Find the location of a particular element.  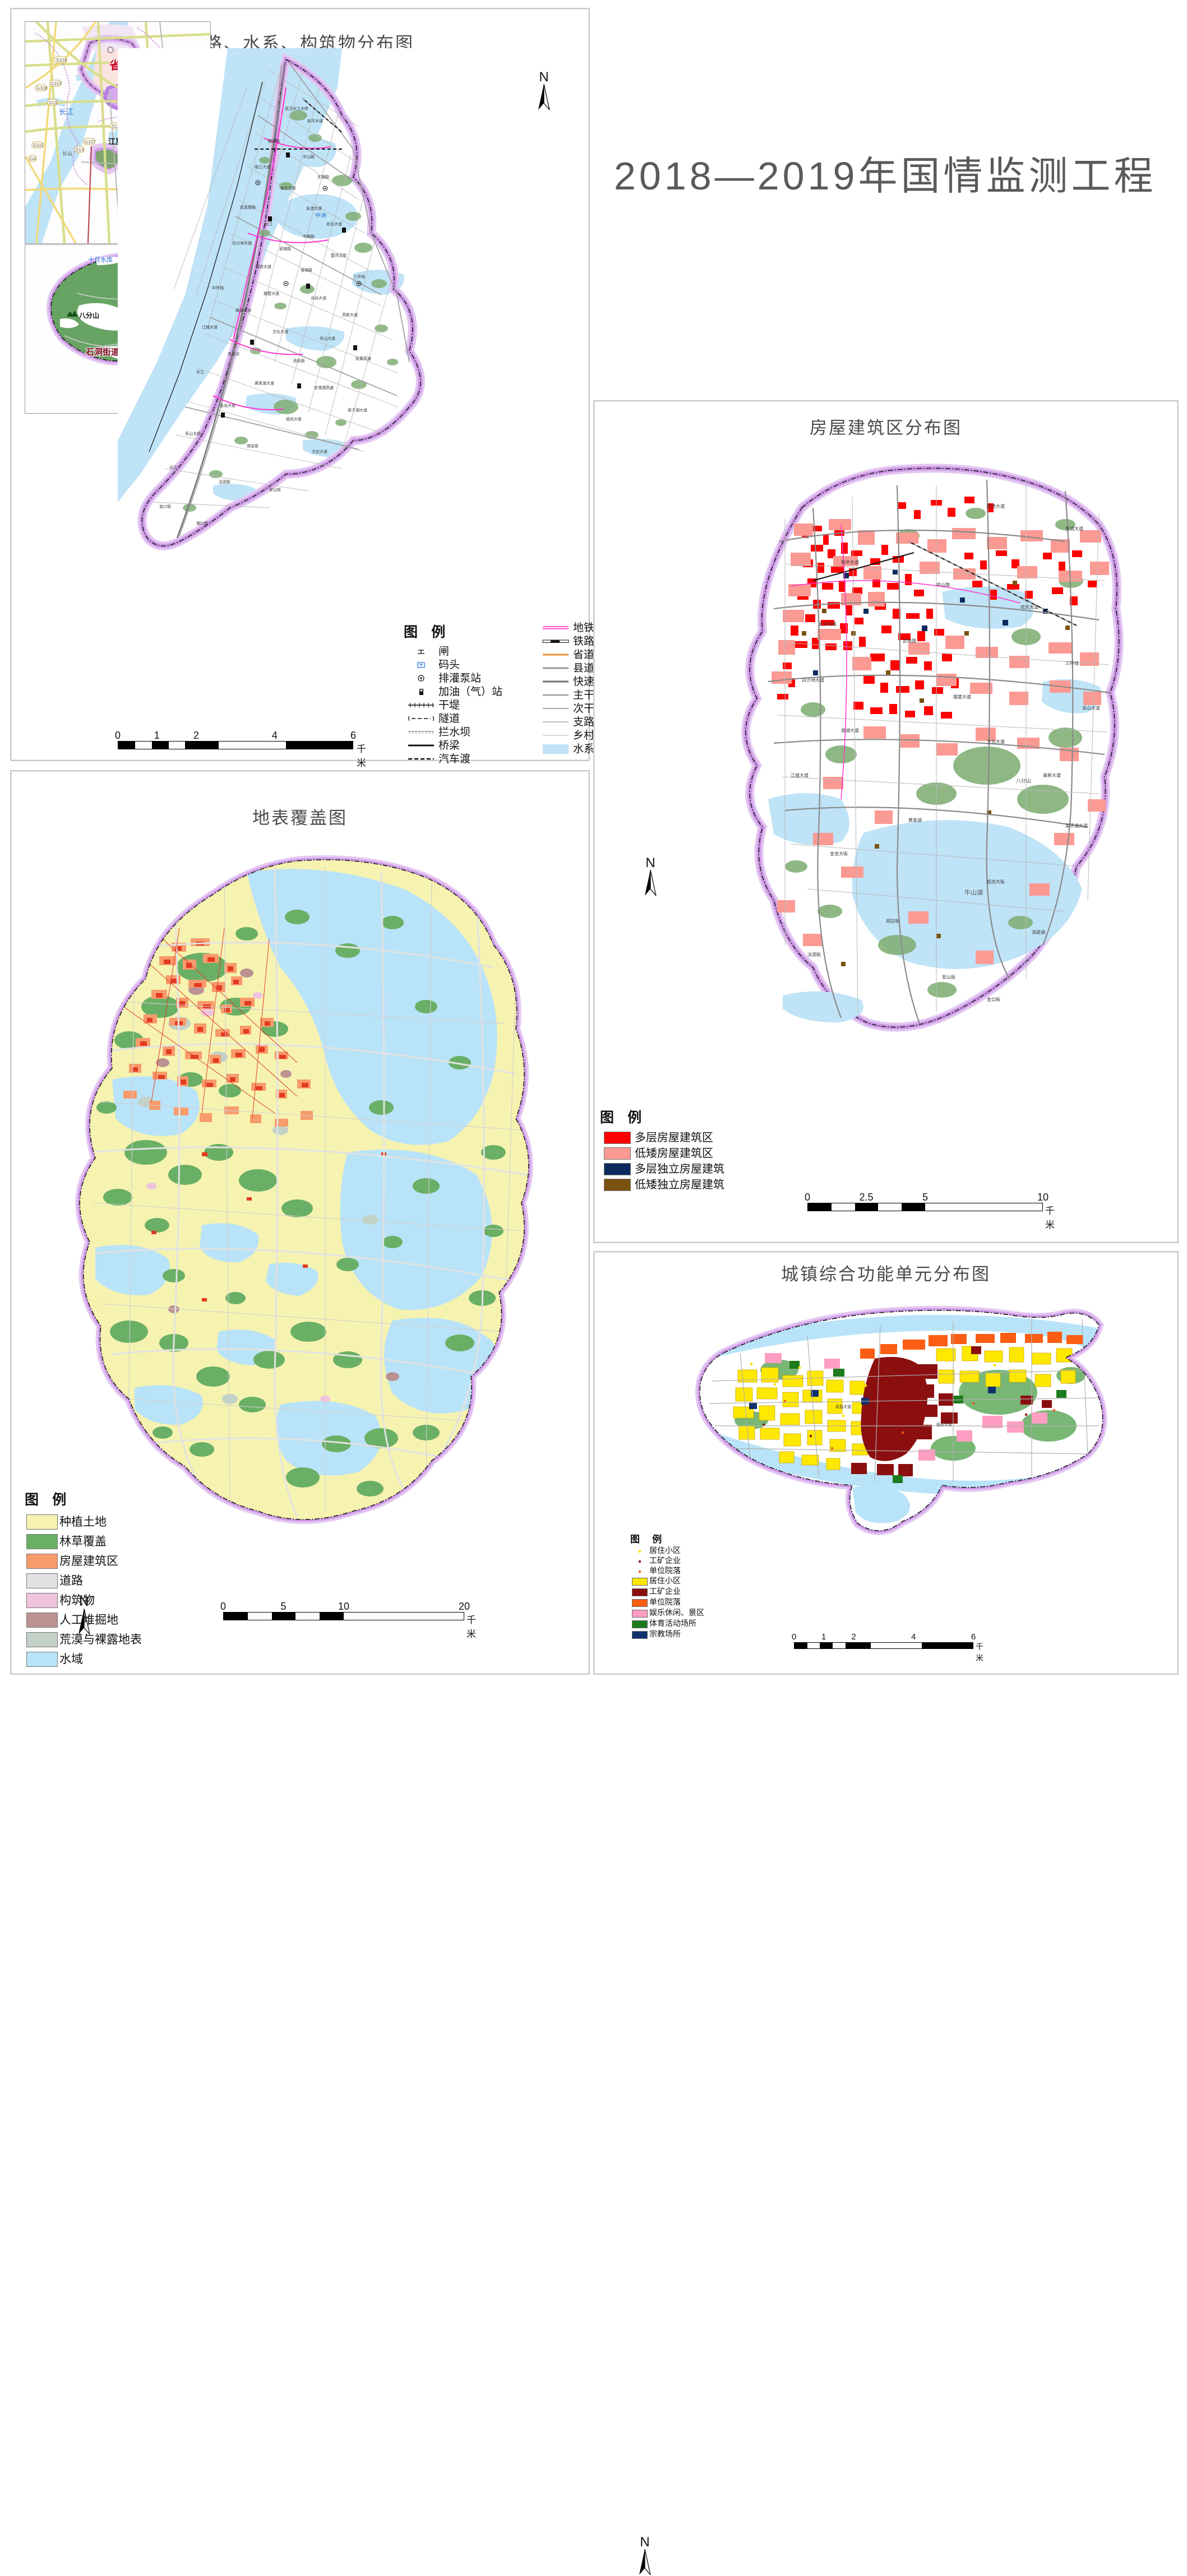

legend-item: 铁路 is located at coordinates (605, 641).